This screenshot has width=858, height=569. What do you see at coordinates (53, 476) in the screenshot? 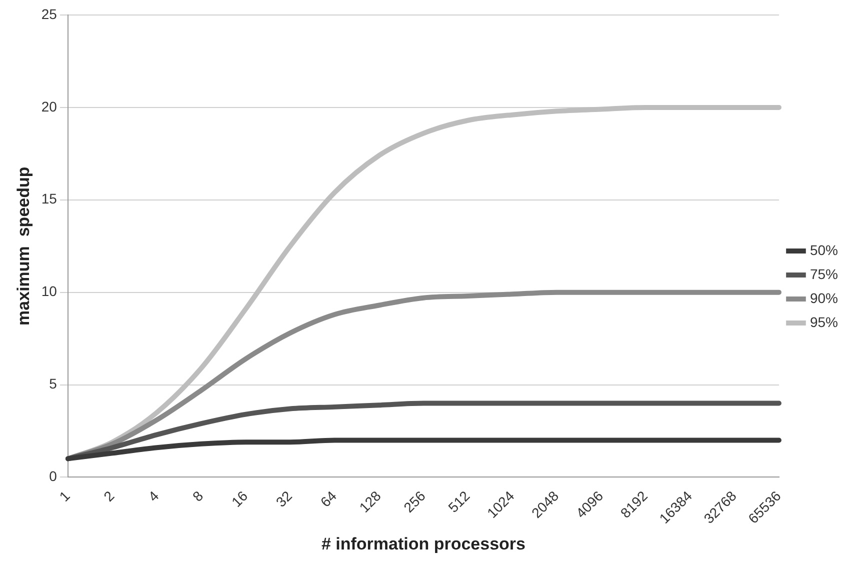
I see `y-tick-label: 0` at bounding box center [53, 476].